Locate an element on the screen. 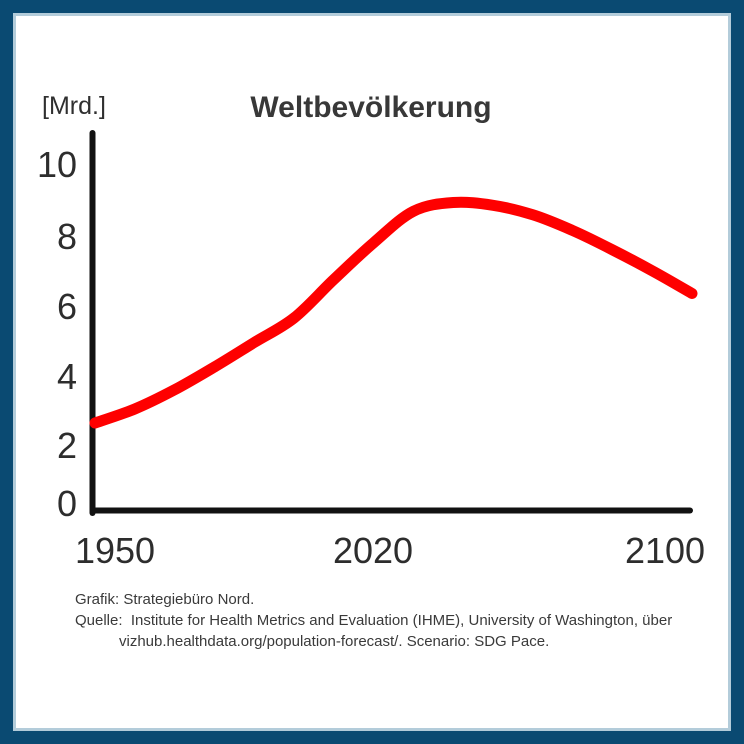 Image resolution: width=744 pixels, height=744 pixels. y-tick-label-8: 8 is located at coordinates (66, 236).